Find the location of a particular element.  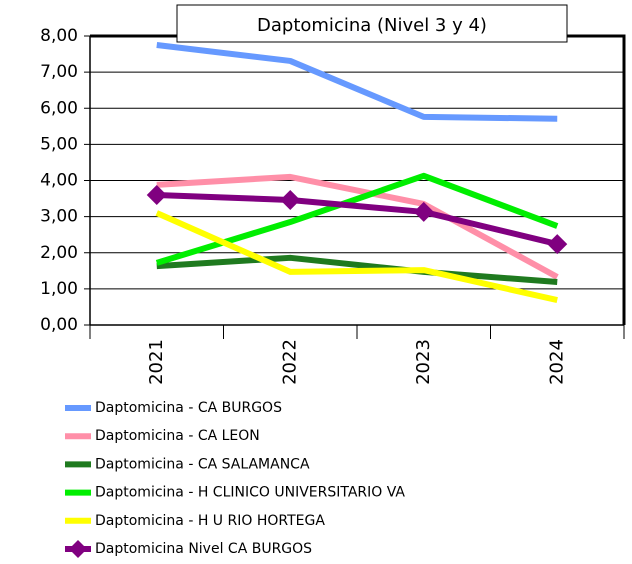

legend-label: Daptomicina - H CLINICO UNIVERSITARIO VA is located at coordinates (250, 493).